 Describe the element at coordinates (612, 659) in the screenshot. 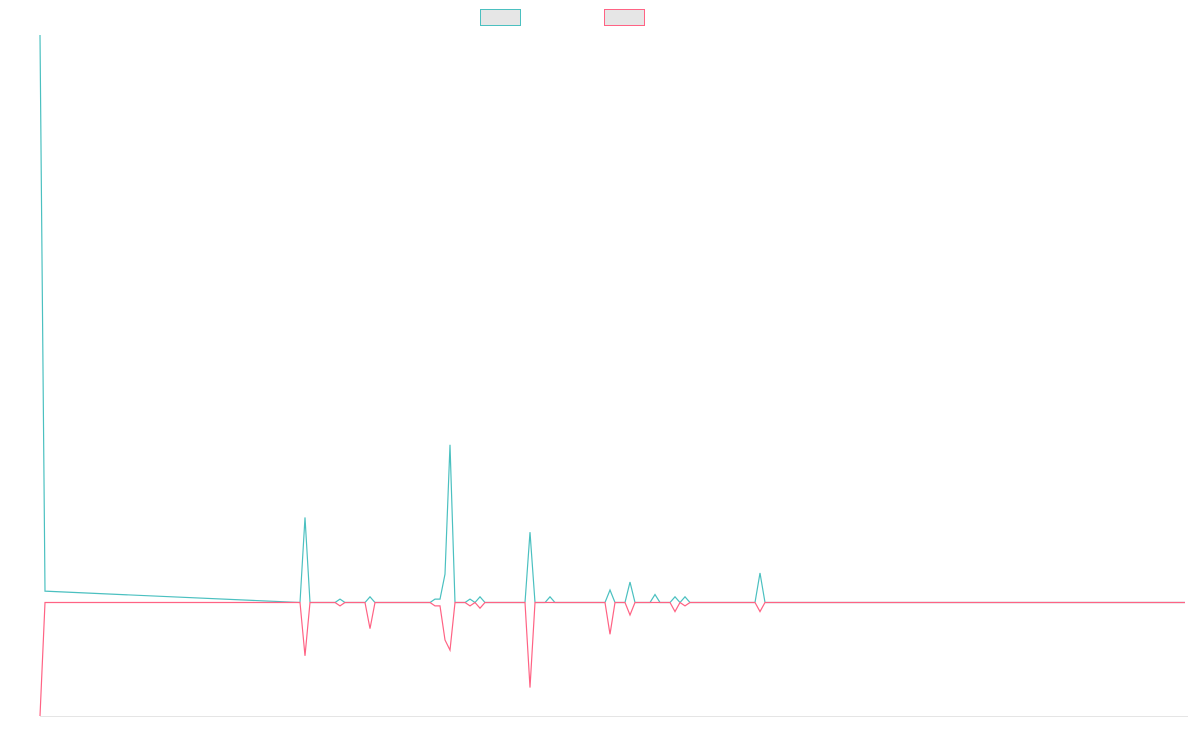

I see `series-line` at that location.